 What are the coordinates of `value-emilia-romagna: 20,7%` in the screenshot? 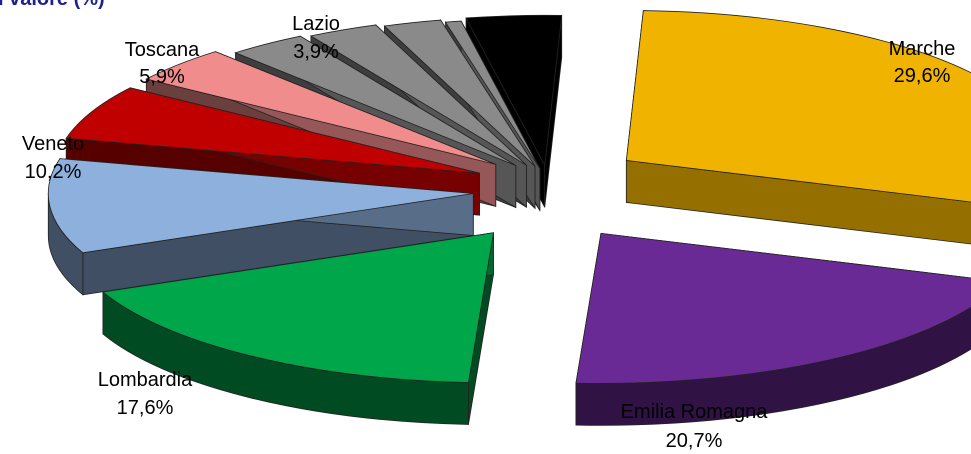 It's located at (694, 441).